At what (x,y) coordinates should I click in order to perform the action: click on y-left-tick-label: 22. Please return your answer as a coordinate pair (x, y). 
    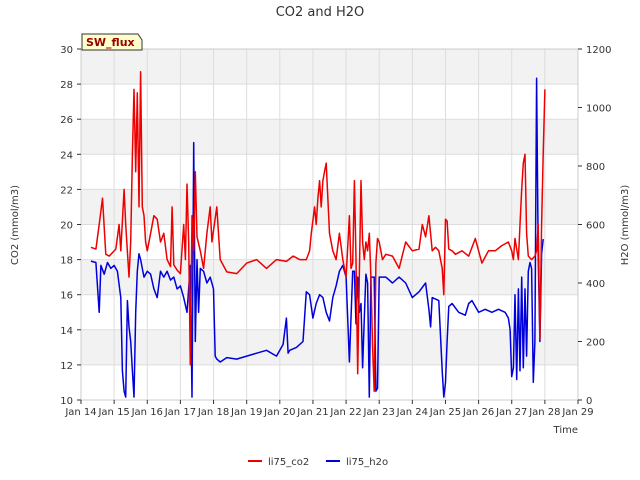
    Looking at the image, I should click on (66, 190).